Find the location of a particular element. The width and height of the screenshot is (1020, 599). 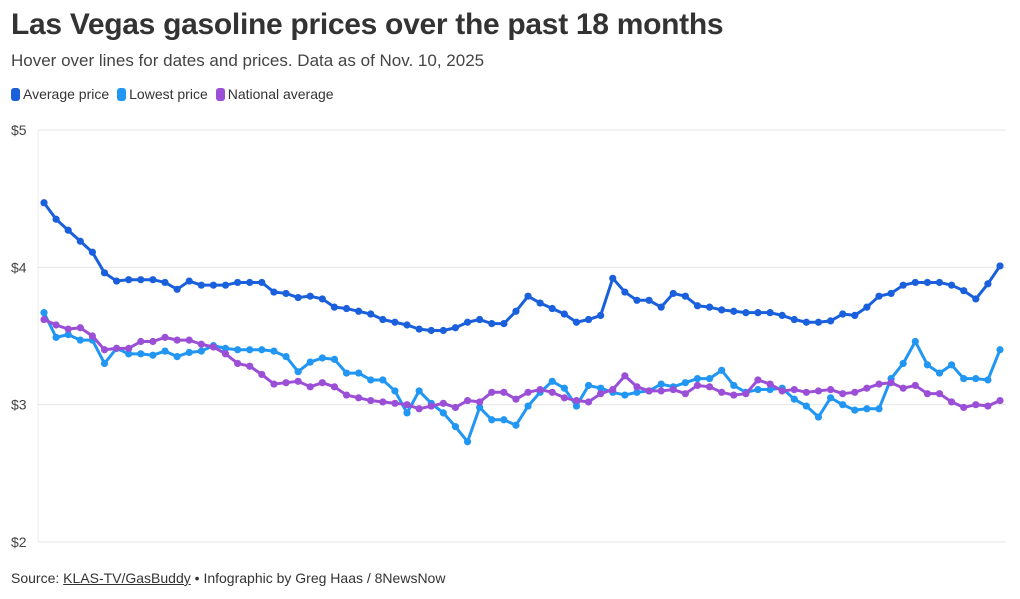

legend-item-national: National average is located at coordinates (274, 94).